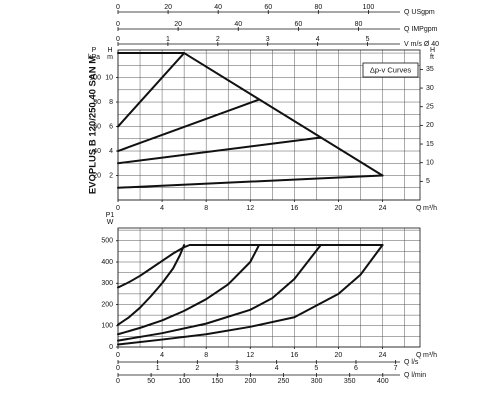  I want to click on y-tick-label: 0, so click(111, 347).